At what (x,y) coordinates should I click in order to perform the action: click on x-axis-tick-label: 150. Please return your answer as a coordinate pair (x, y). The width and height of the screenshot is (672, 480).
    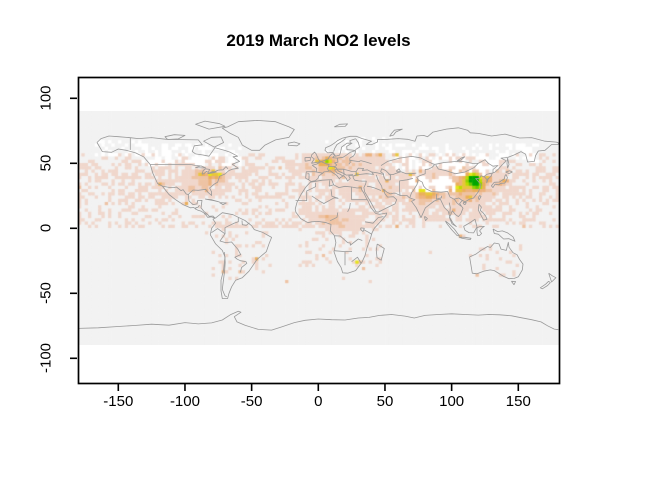
    Looking at the image, I should click on (518, 401).